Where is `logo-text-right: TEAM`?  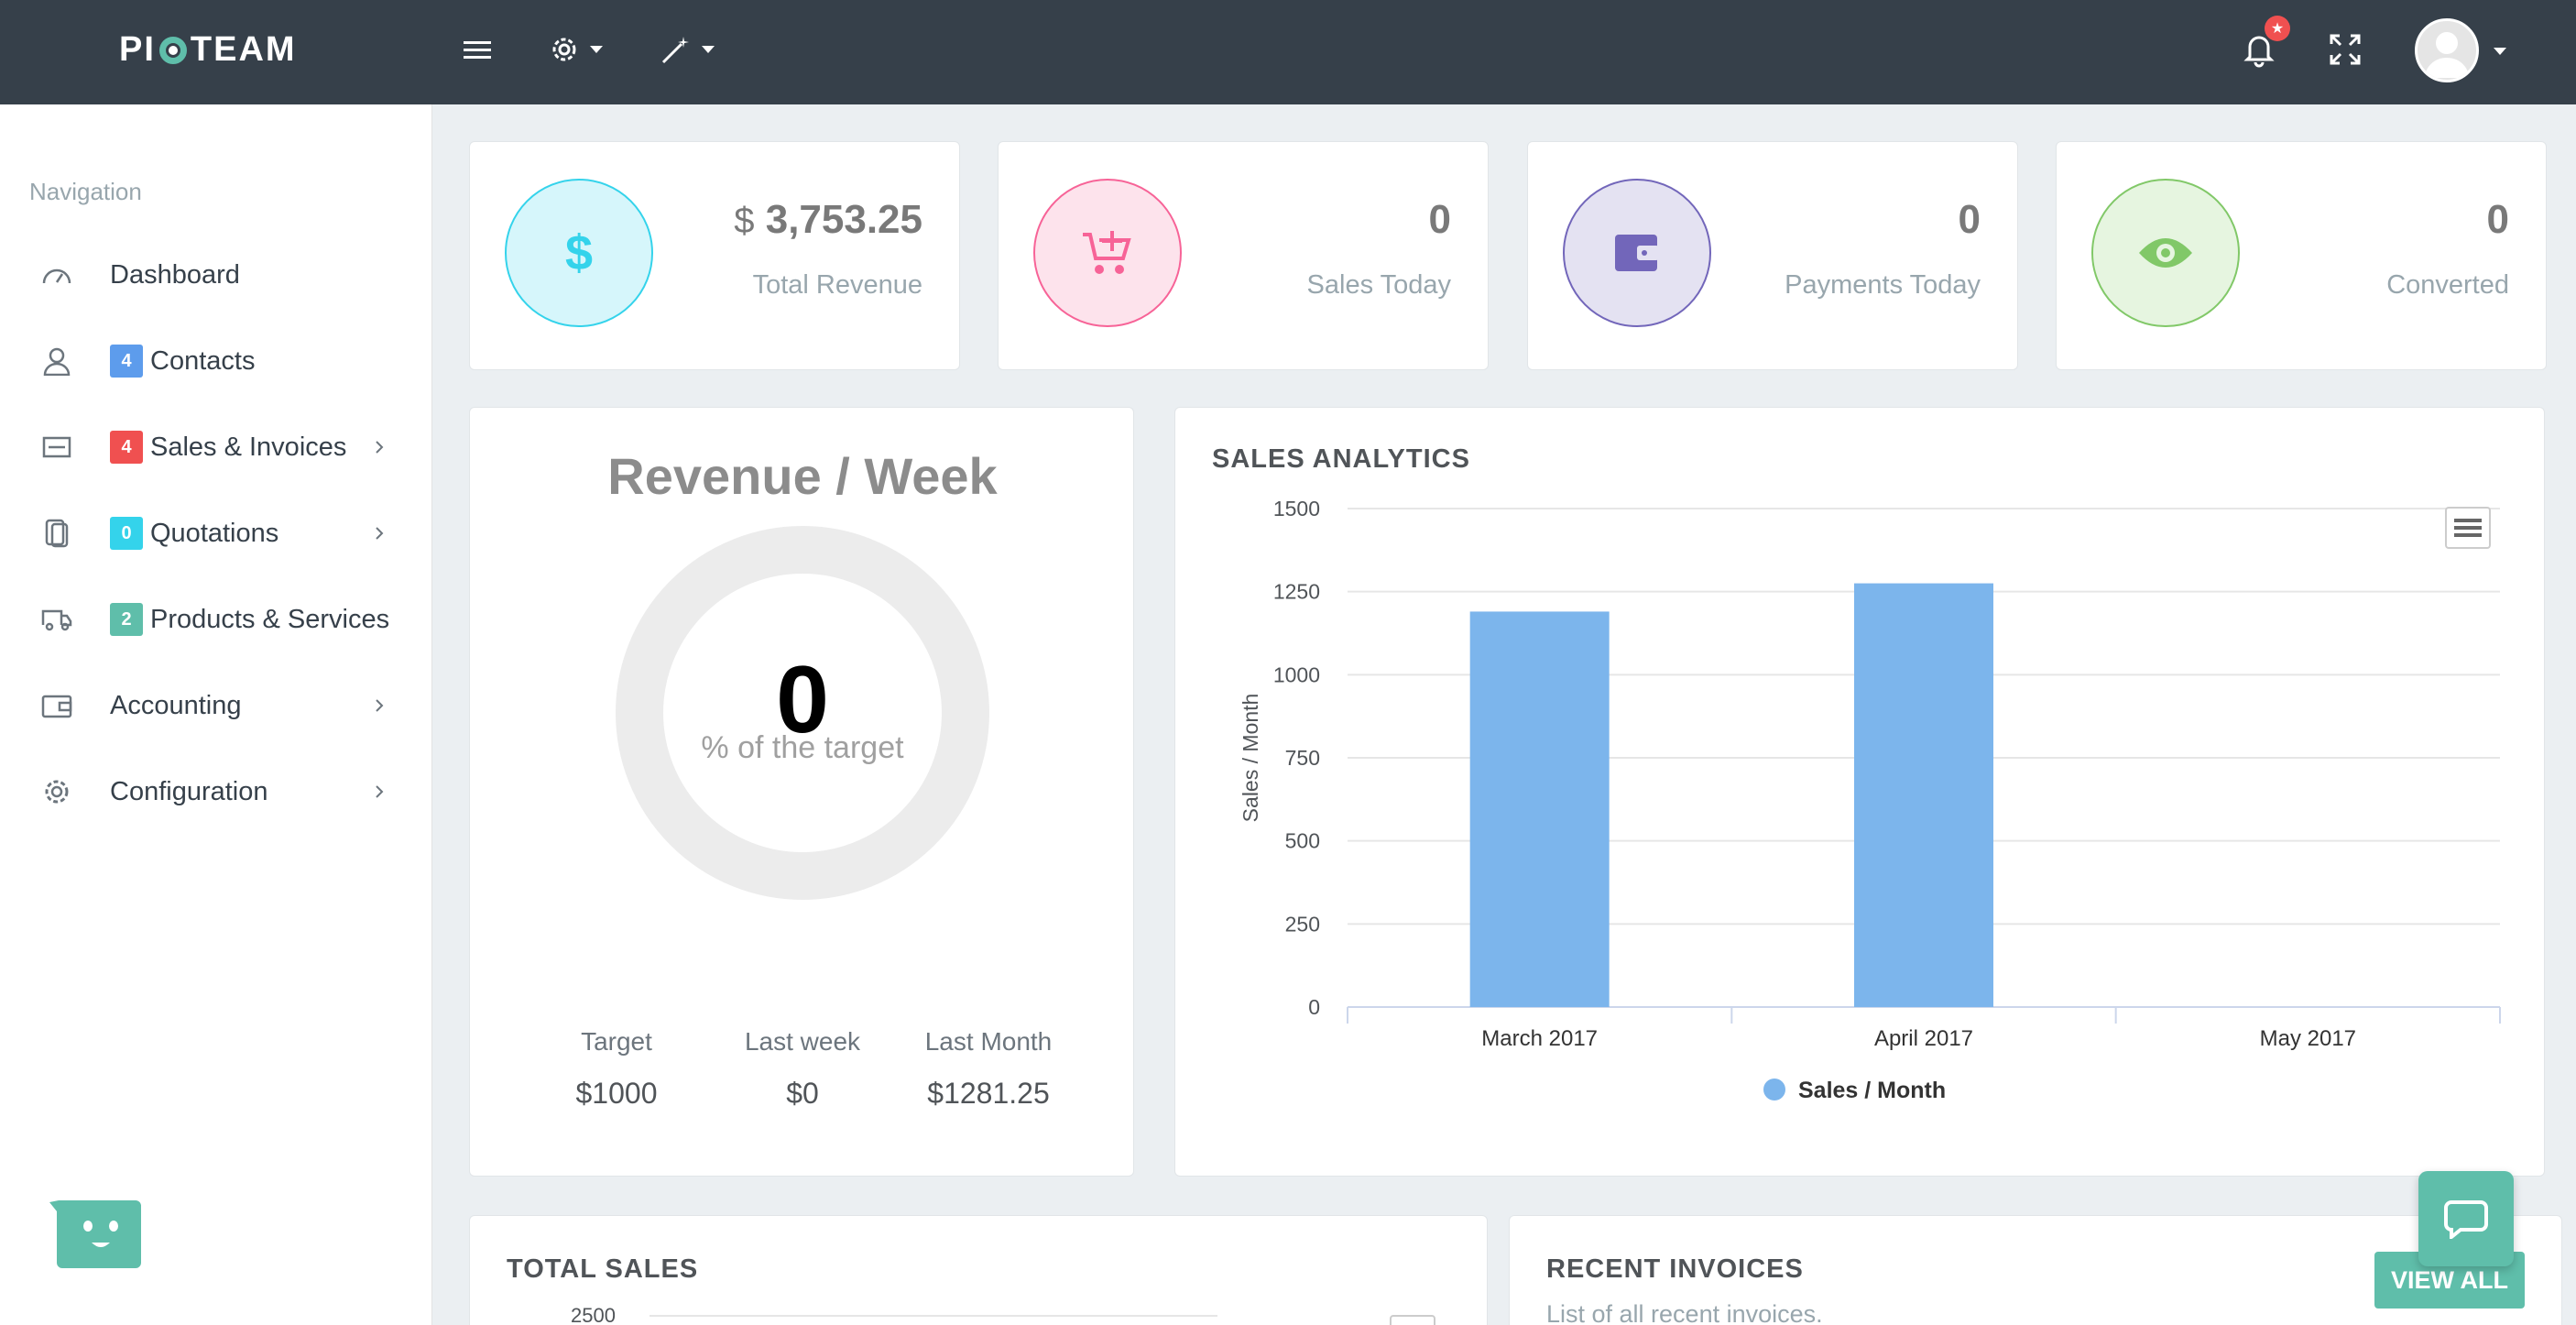 logo-text-right: TEAM is located at coordinates (244, 49).